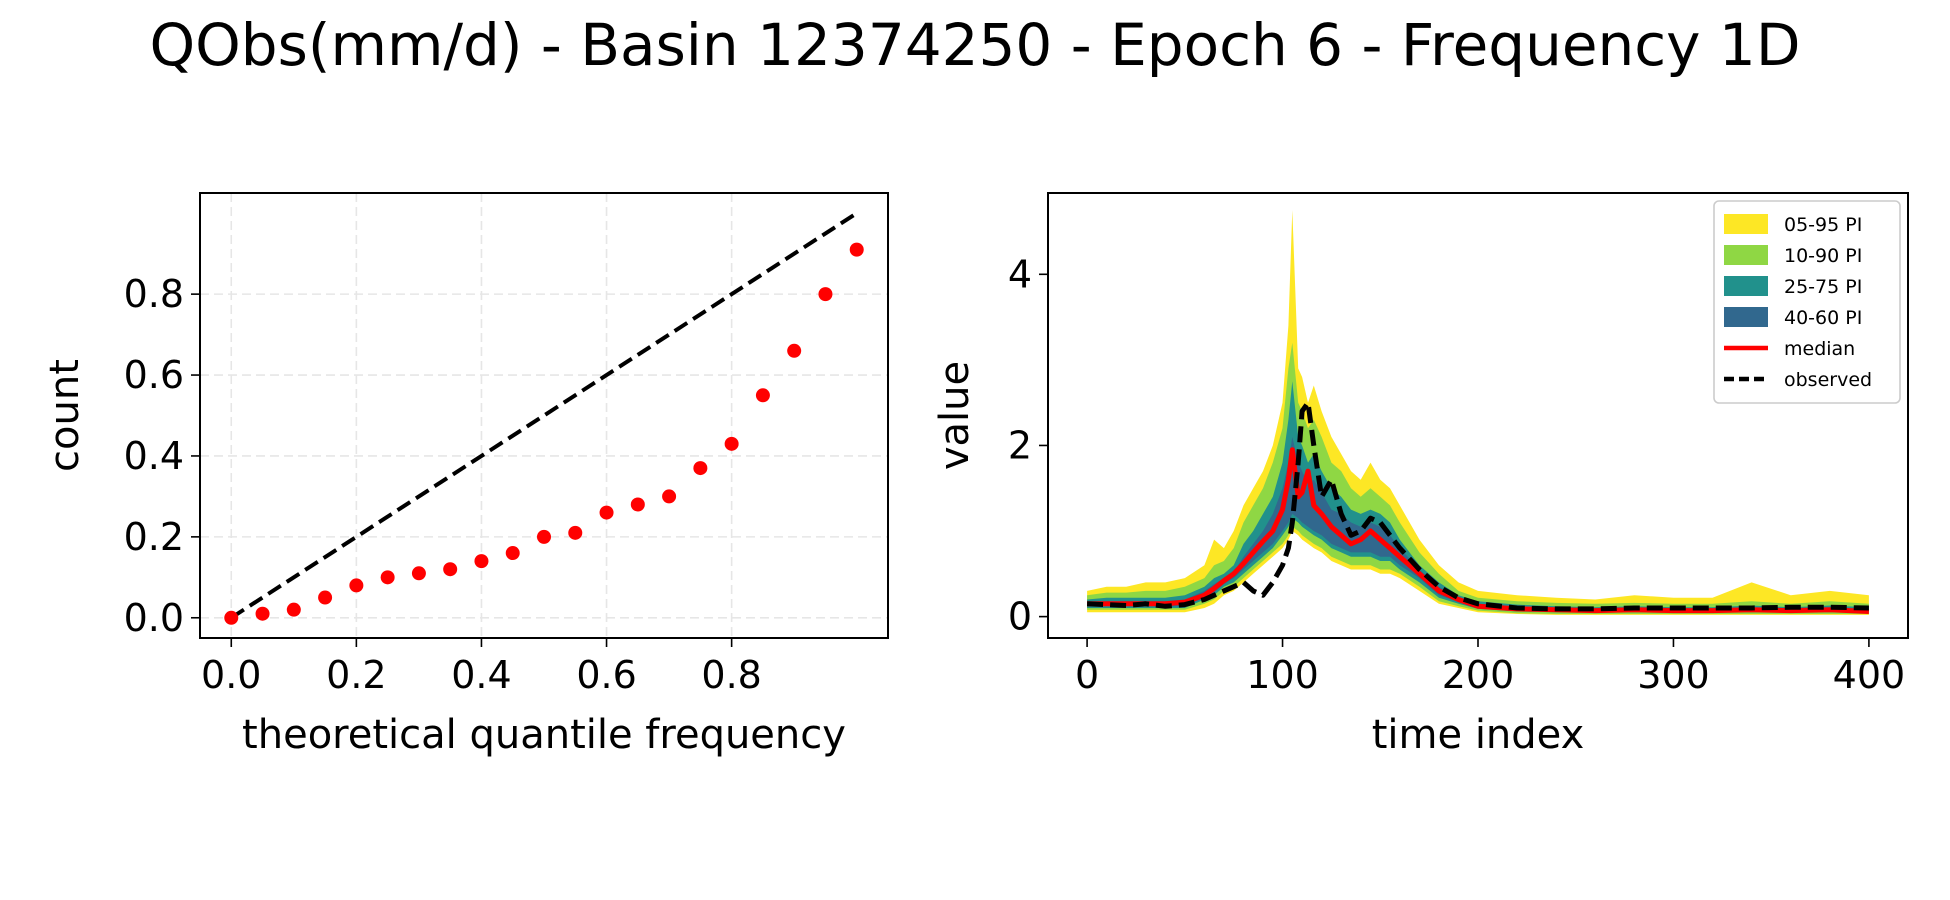 The image size is (1950, 900). I want to click on reference-line, so click(544, 415).